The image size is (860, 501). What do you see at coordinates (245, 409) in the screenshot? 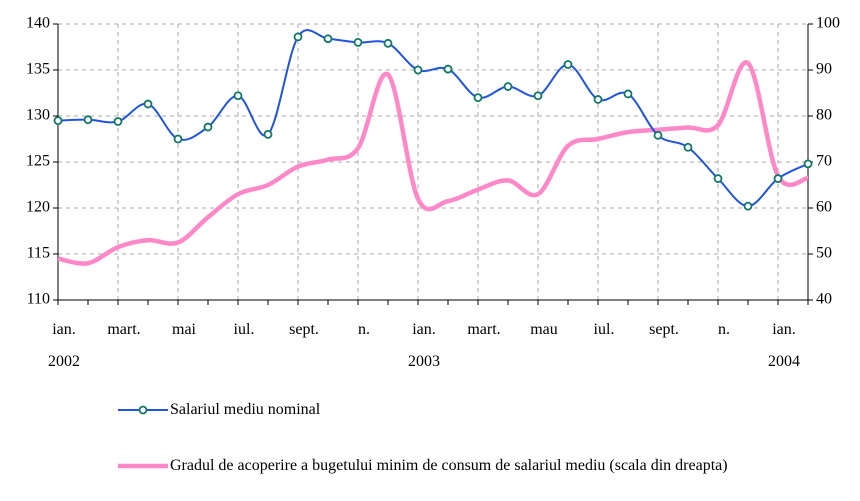
I see `legend-label: Salariul mediu nominal` at bounding box center [245, 409].